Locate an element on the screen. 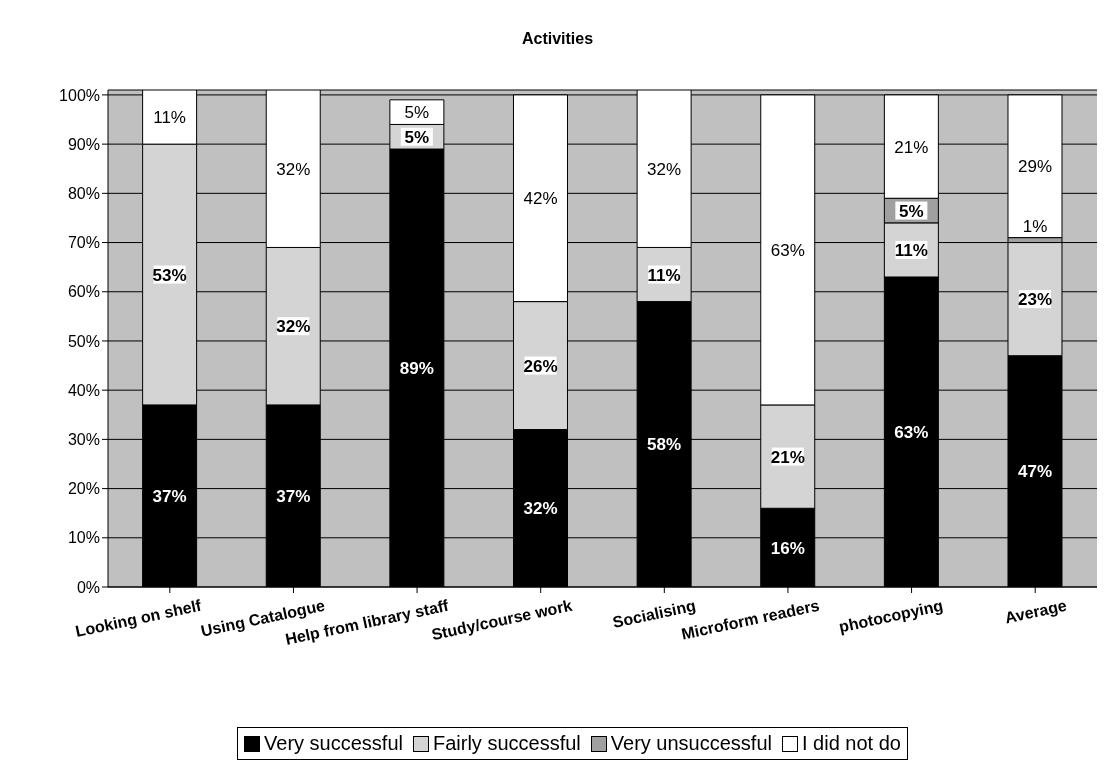 The height and width of the screenshot is (766, 1115). y-tick-label: 30% is located at coordinates (83, 440).